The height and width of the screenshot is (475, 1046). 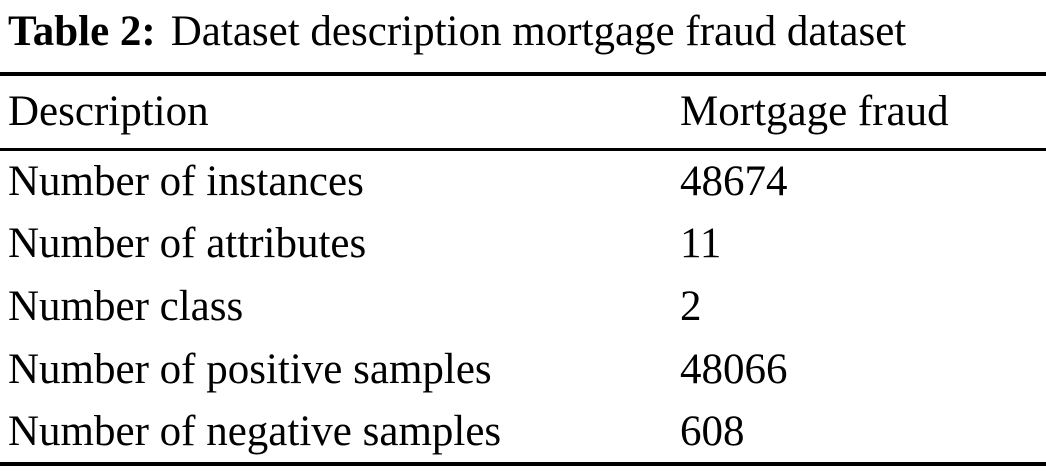 What do you see at coordinates (734, 181) in the screenshot?
I see `row-value: 48674` at bounding box center [734, 181].